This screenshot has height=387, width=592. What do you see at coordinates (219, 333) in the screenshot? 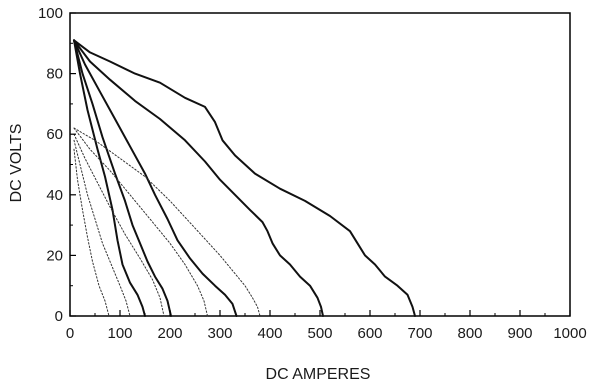
I see `x-tick-label: 300` at bounding box center [219, 333].